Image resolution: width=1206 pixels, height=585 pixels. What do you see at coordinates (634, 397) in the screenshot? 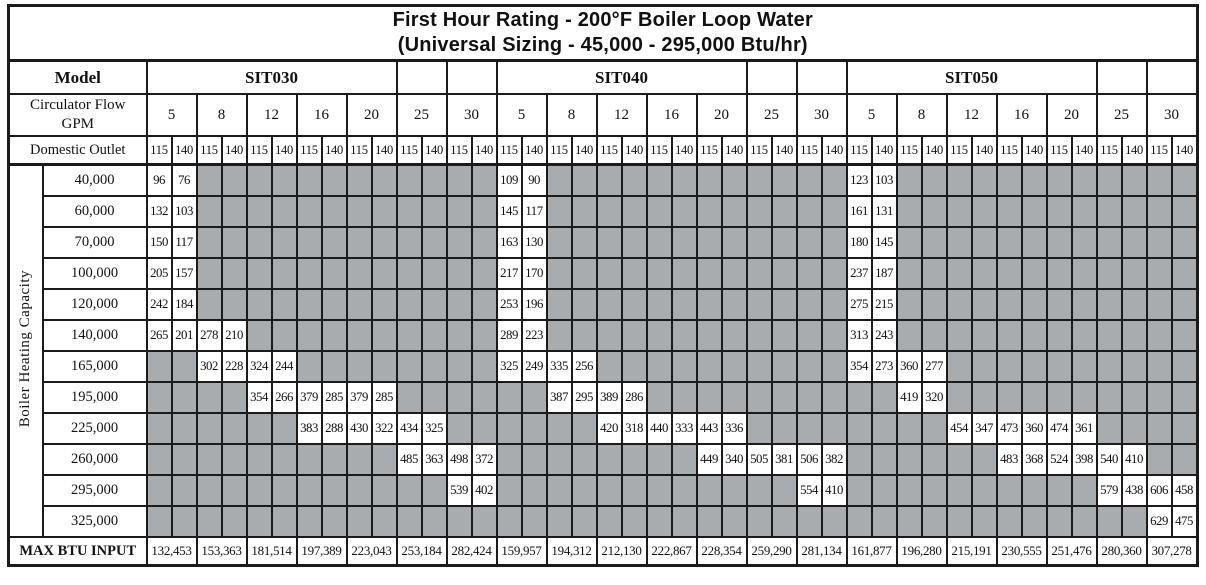
I see `fhr-value-cell: 286` at bounding box center [634, 397].